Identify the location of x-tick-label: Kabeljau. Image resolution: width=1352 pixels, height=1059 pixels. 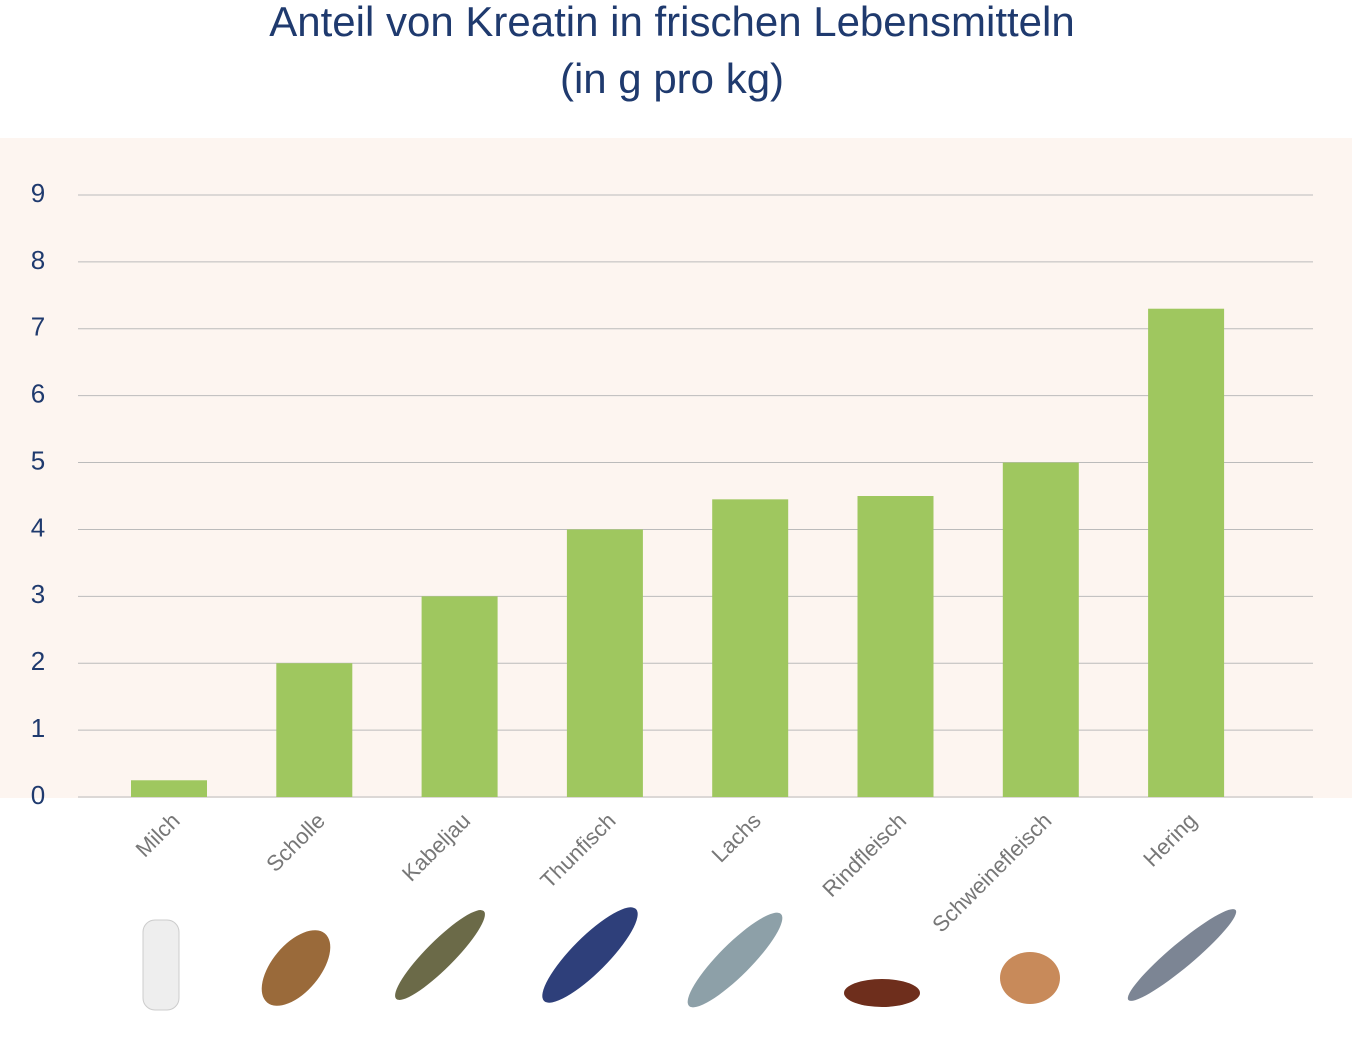
(436, 847).